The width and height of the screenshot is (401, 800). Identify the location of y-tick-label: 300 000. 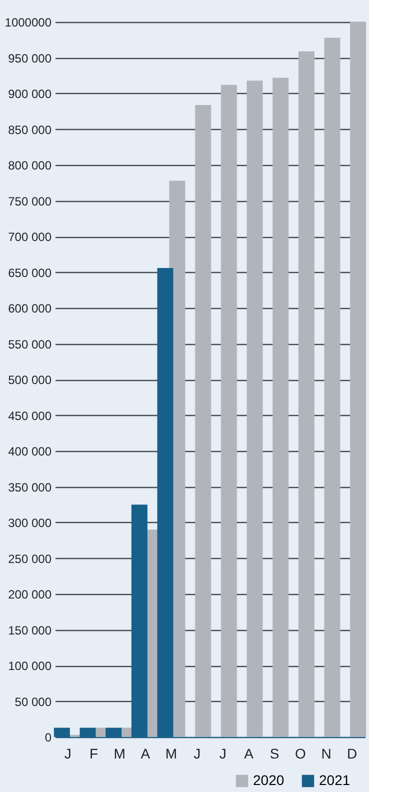
(30, 523).